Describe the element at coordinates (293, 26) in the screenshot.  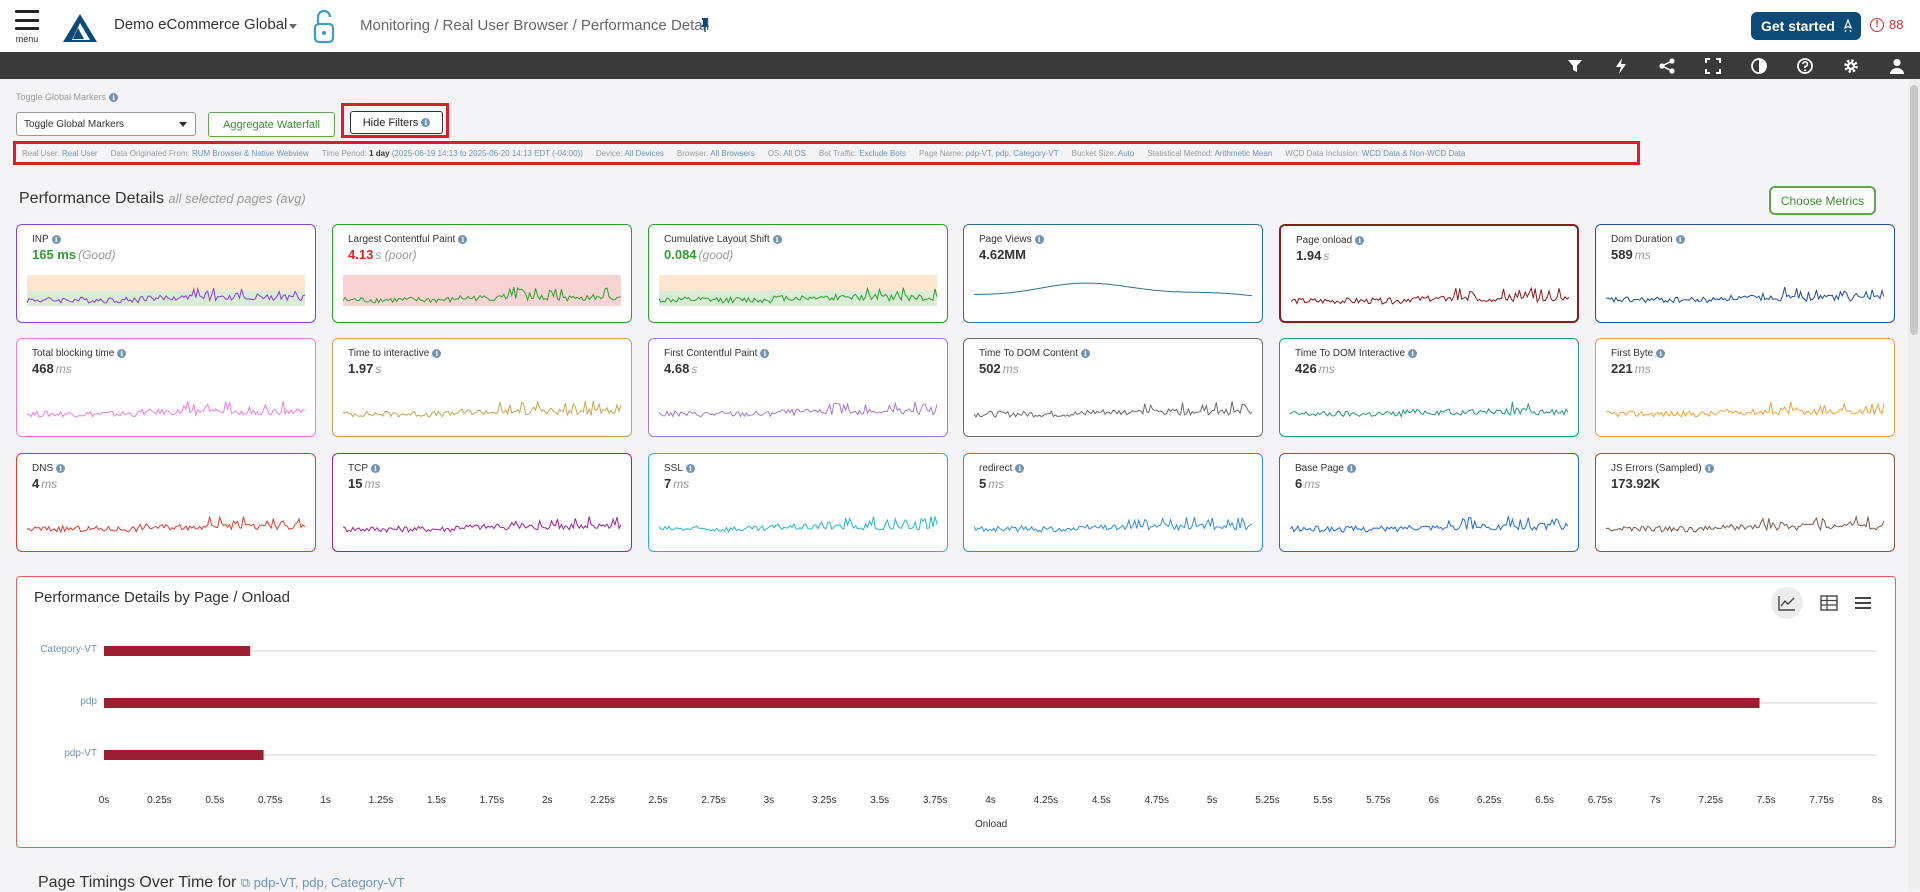
I see `org-dropdown-icon` at that location.